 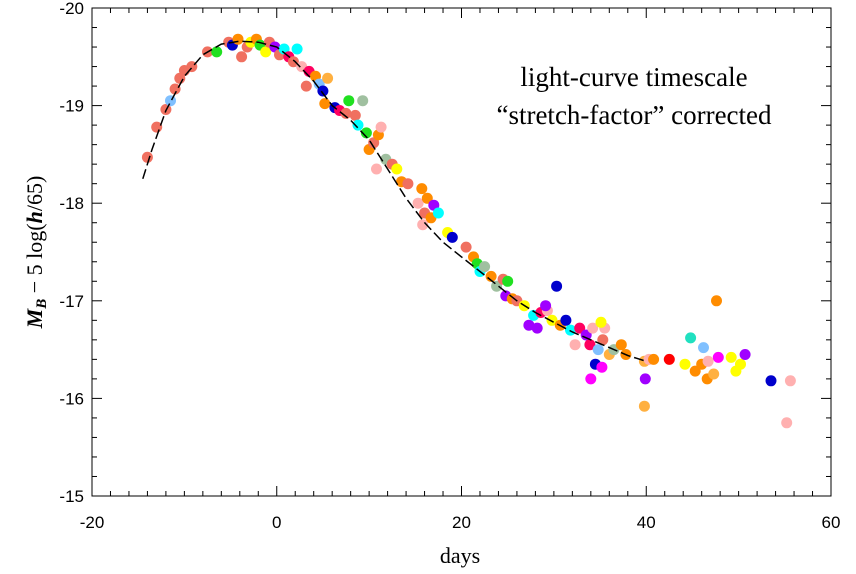 I want to click on x-tick-label: -20, so click(x=92, y=522).